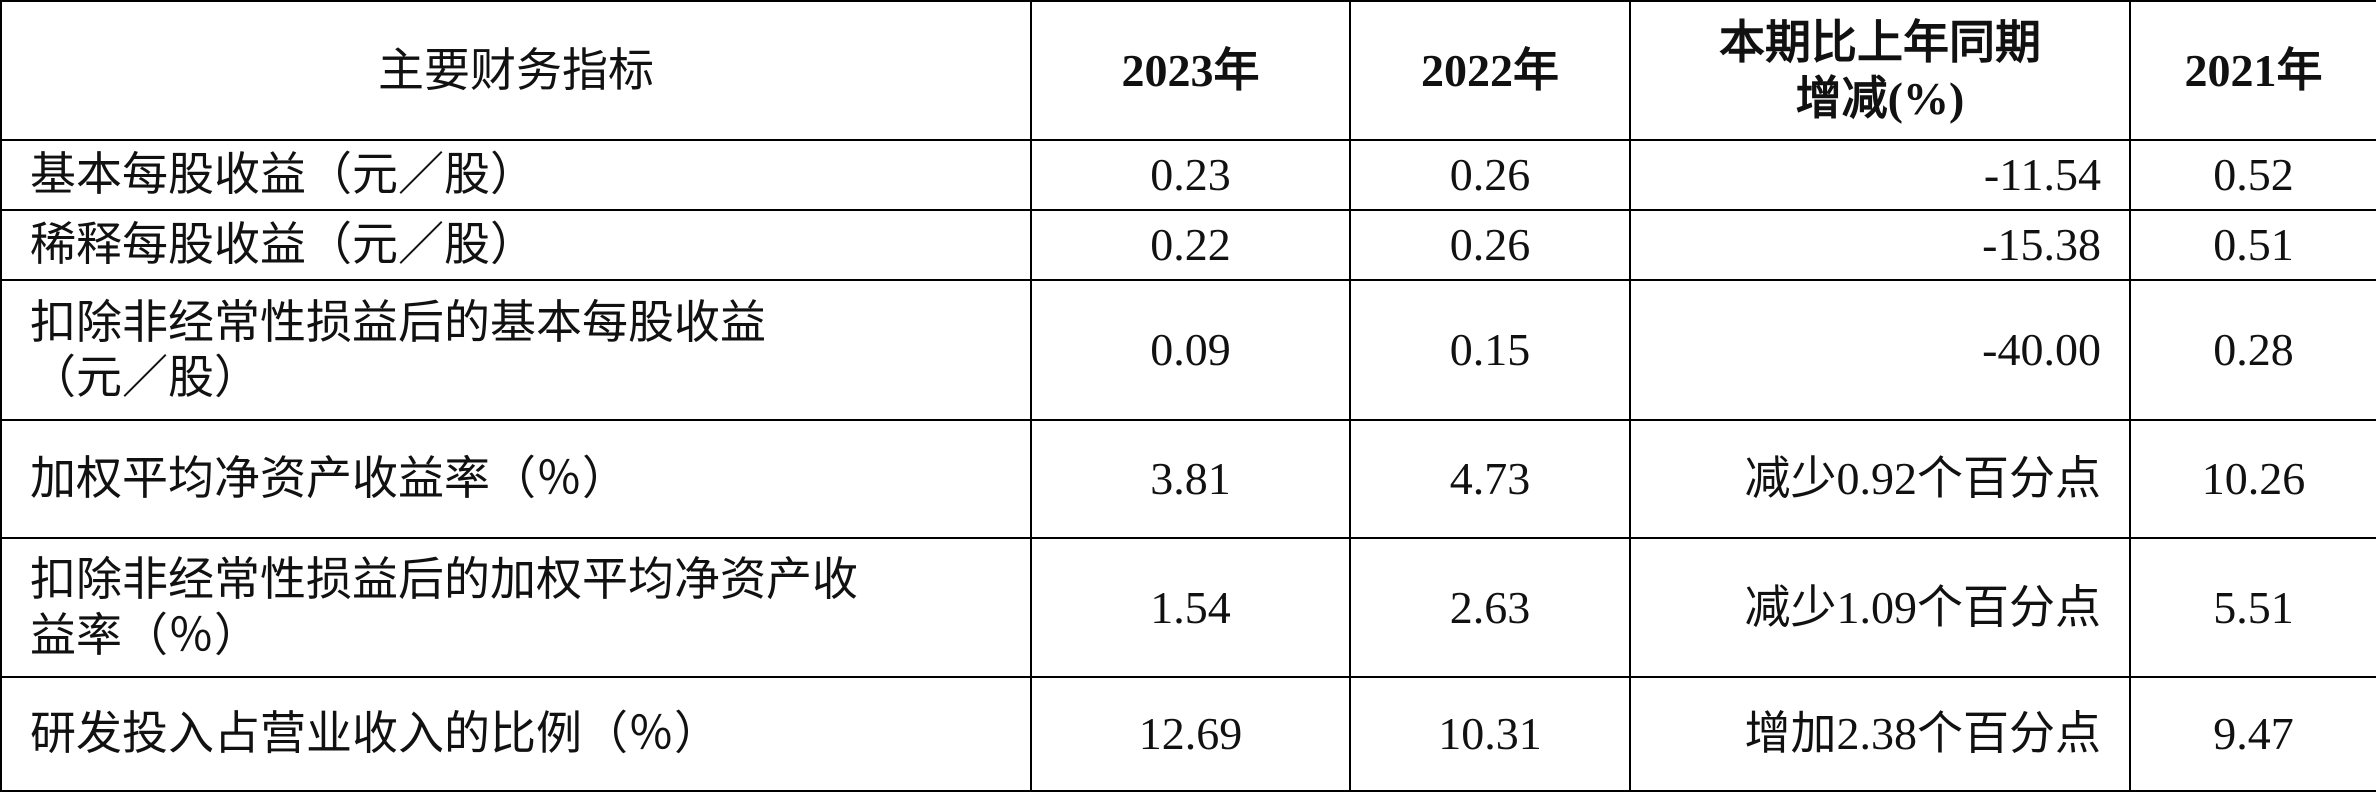  What do you see at coordinates (1880, 175) in the screenshot?
I see `table-cell: -11.54` at bounding box center [1880, 175].